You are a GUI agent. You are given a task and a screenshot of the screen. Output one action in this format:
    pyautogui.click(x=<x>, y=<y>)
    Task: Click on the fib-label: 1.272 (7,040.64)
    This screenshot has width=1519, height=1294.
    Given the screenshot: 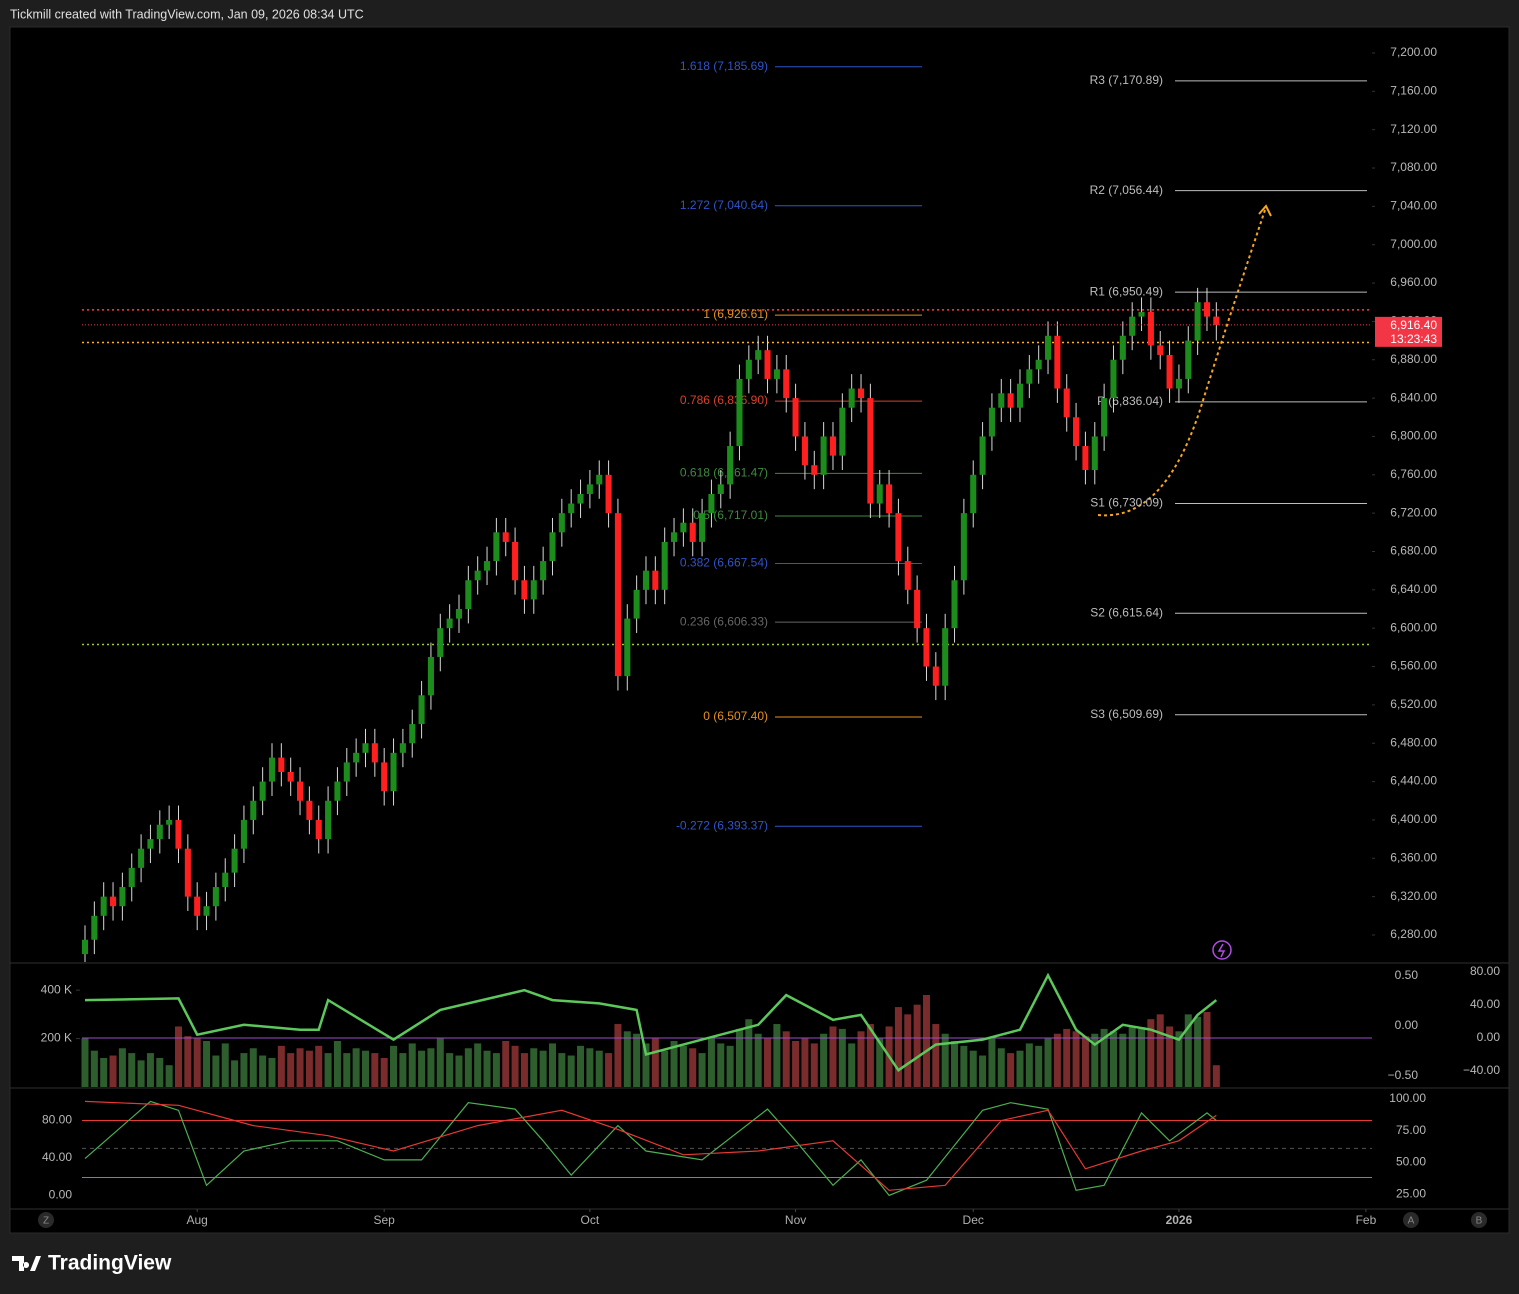 What is the action you would take?
    pyautogui.click(x=724, y=205)
    